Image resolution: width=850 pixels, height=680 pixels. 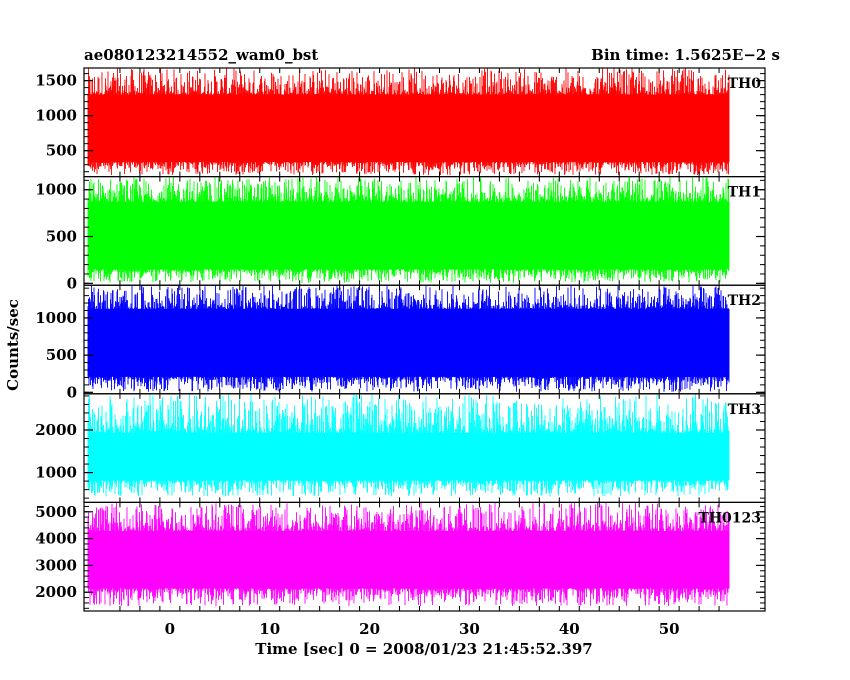 What do you see at coordinates (422, 629) in the screenshot?
I see `x-axis: 0 10 20 30 40 50` at bounding box center [422, 629].